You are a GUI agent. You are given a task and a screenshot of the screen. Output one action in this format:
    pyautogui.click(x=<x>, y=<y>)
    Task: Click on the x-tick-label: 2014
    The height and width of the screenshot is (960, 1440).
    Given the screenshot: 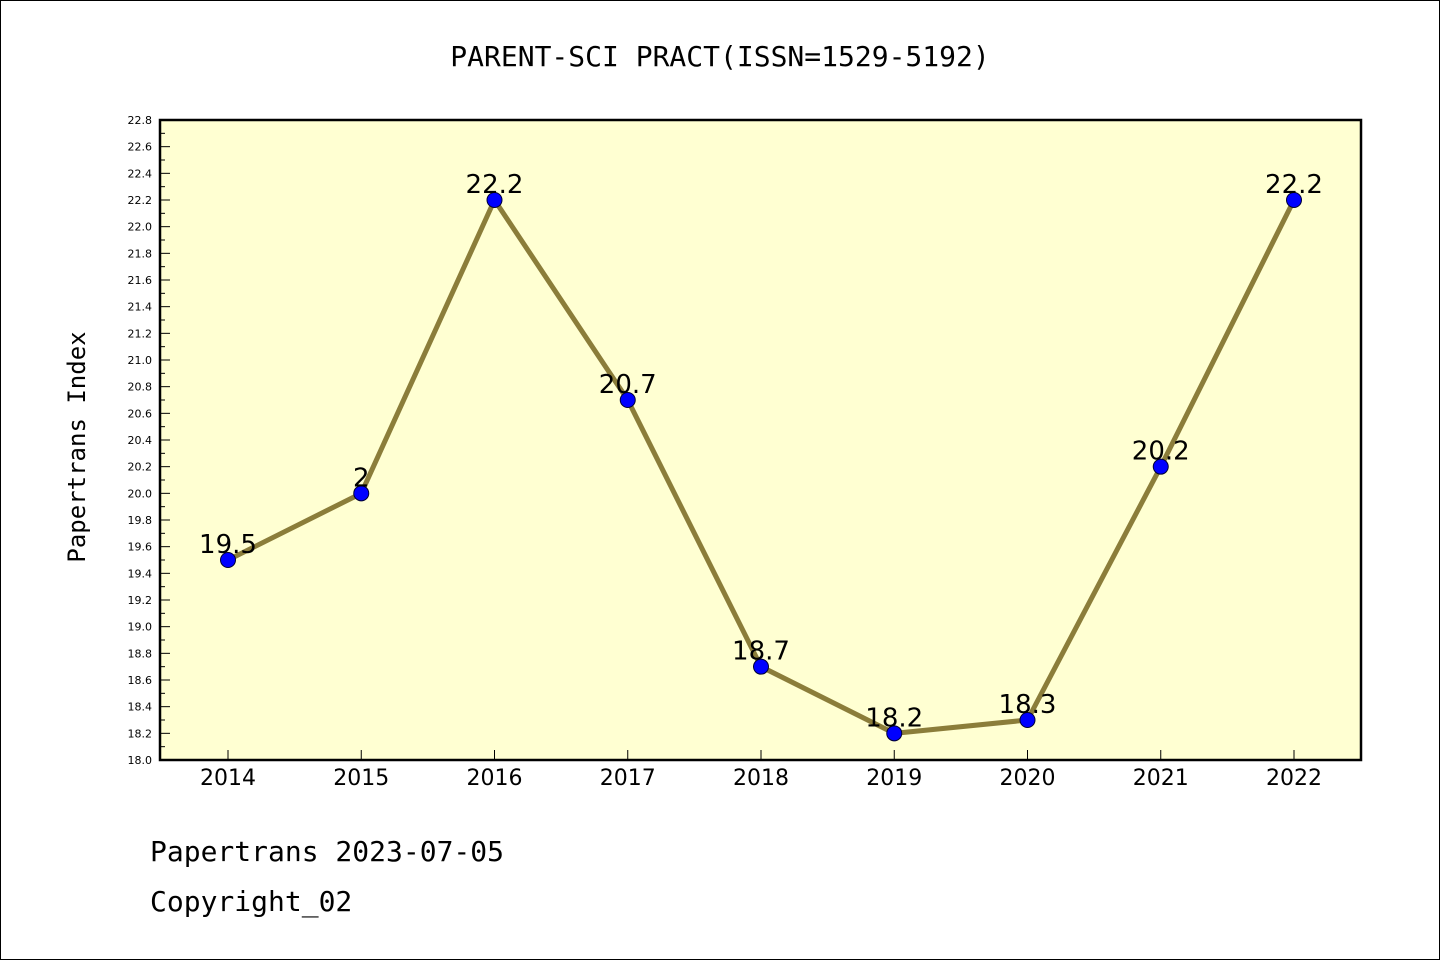 What is the action you would take?
    pyautogui.click(x=228, y=778)
    